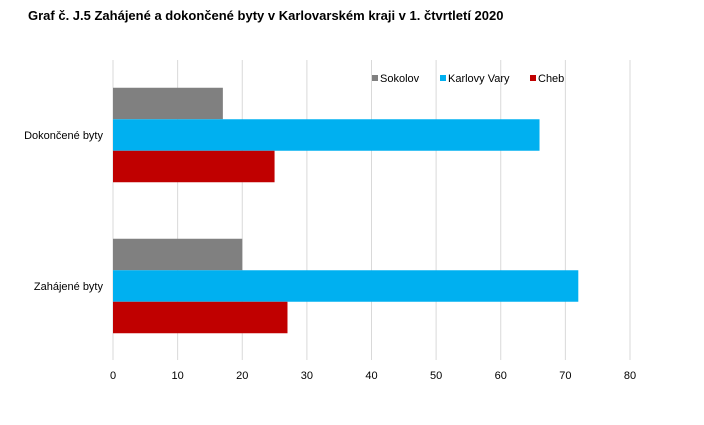 This screenshot has height=425, width=704. Describe the element at coordinates (565, 376) in the screenshot. I see `x-tick-label: 70` at that location.